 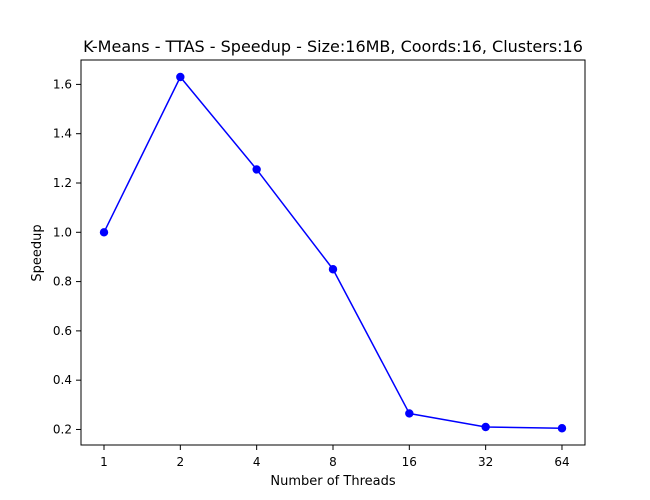 I want to click on x-tick-label: 16, so click(x=409, y=462).